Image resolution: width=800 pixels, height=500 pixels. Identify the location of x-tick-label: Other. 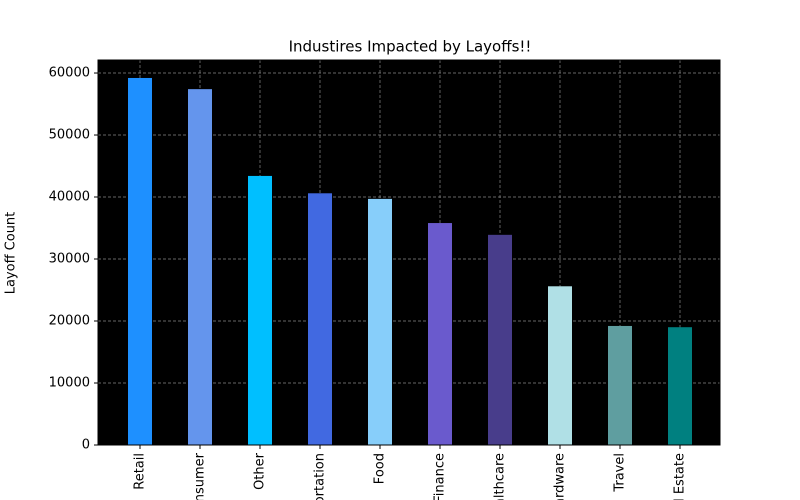
(260, 471).